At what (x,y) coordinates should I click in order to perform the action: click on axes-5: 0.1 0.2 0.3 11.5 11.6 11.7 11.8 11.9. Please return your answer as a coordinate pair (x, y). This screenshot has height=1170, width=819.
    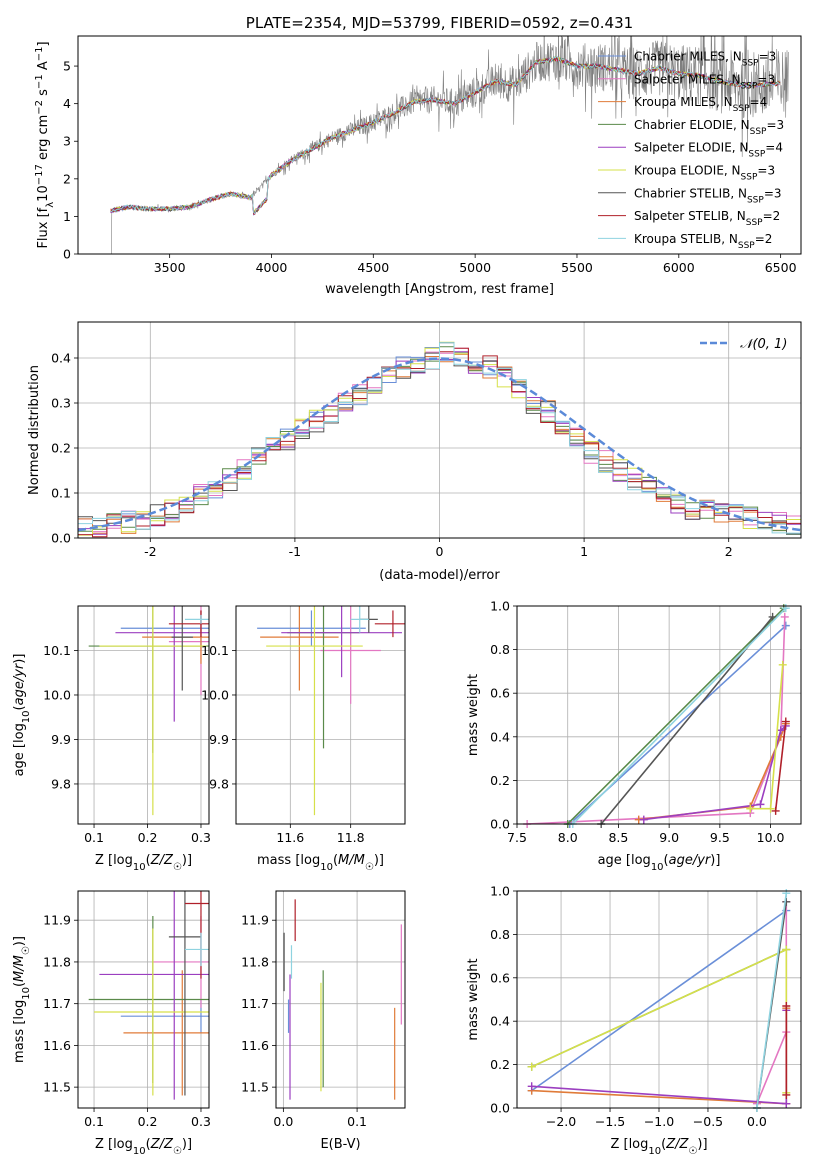
    Looking at the image, I should click on (127, 1009).